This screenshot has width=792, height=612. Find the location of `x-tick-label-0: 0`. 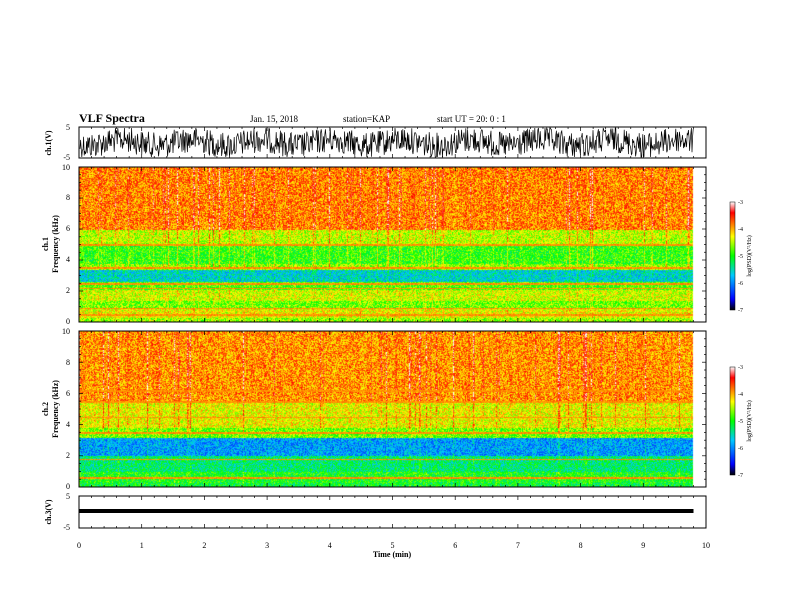

x-tick-label-0: 0 is located at coordinates (79, 545).